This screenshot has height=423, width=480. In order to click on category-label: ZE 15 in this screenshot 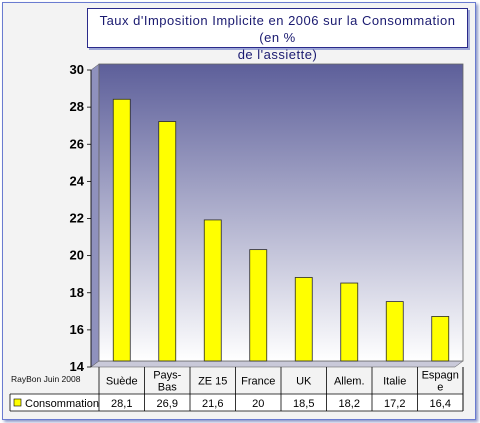, I will do `click(212, 382)`.